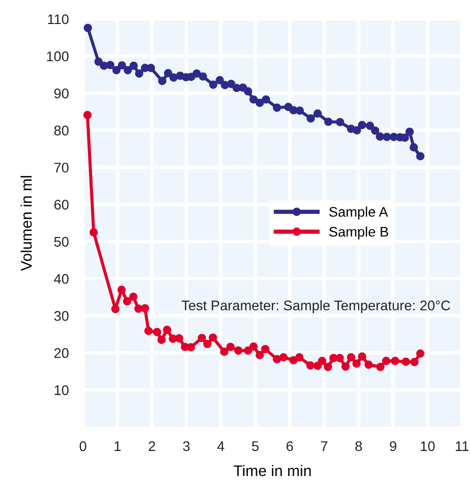  I want to click on y-tick-label: 10, so click(61, 390).